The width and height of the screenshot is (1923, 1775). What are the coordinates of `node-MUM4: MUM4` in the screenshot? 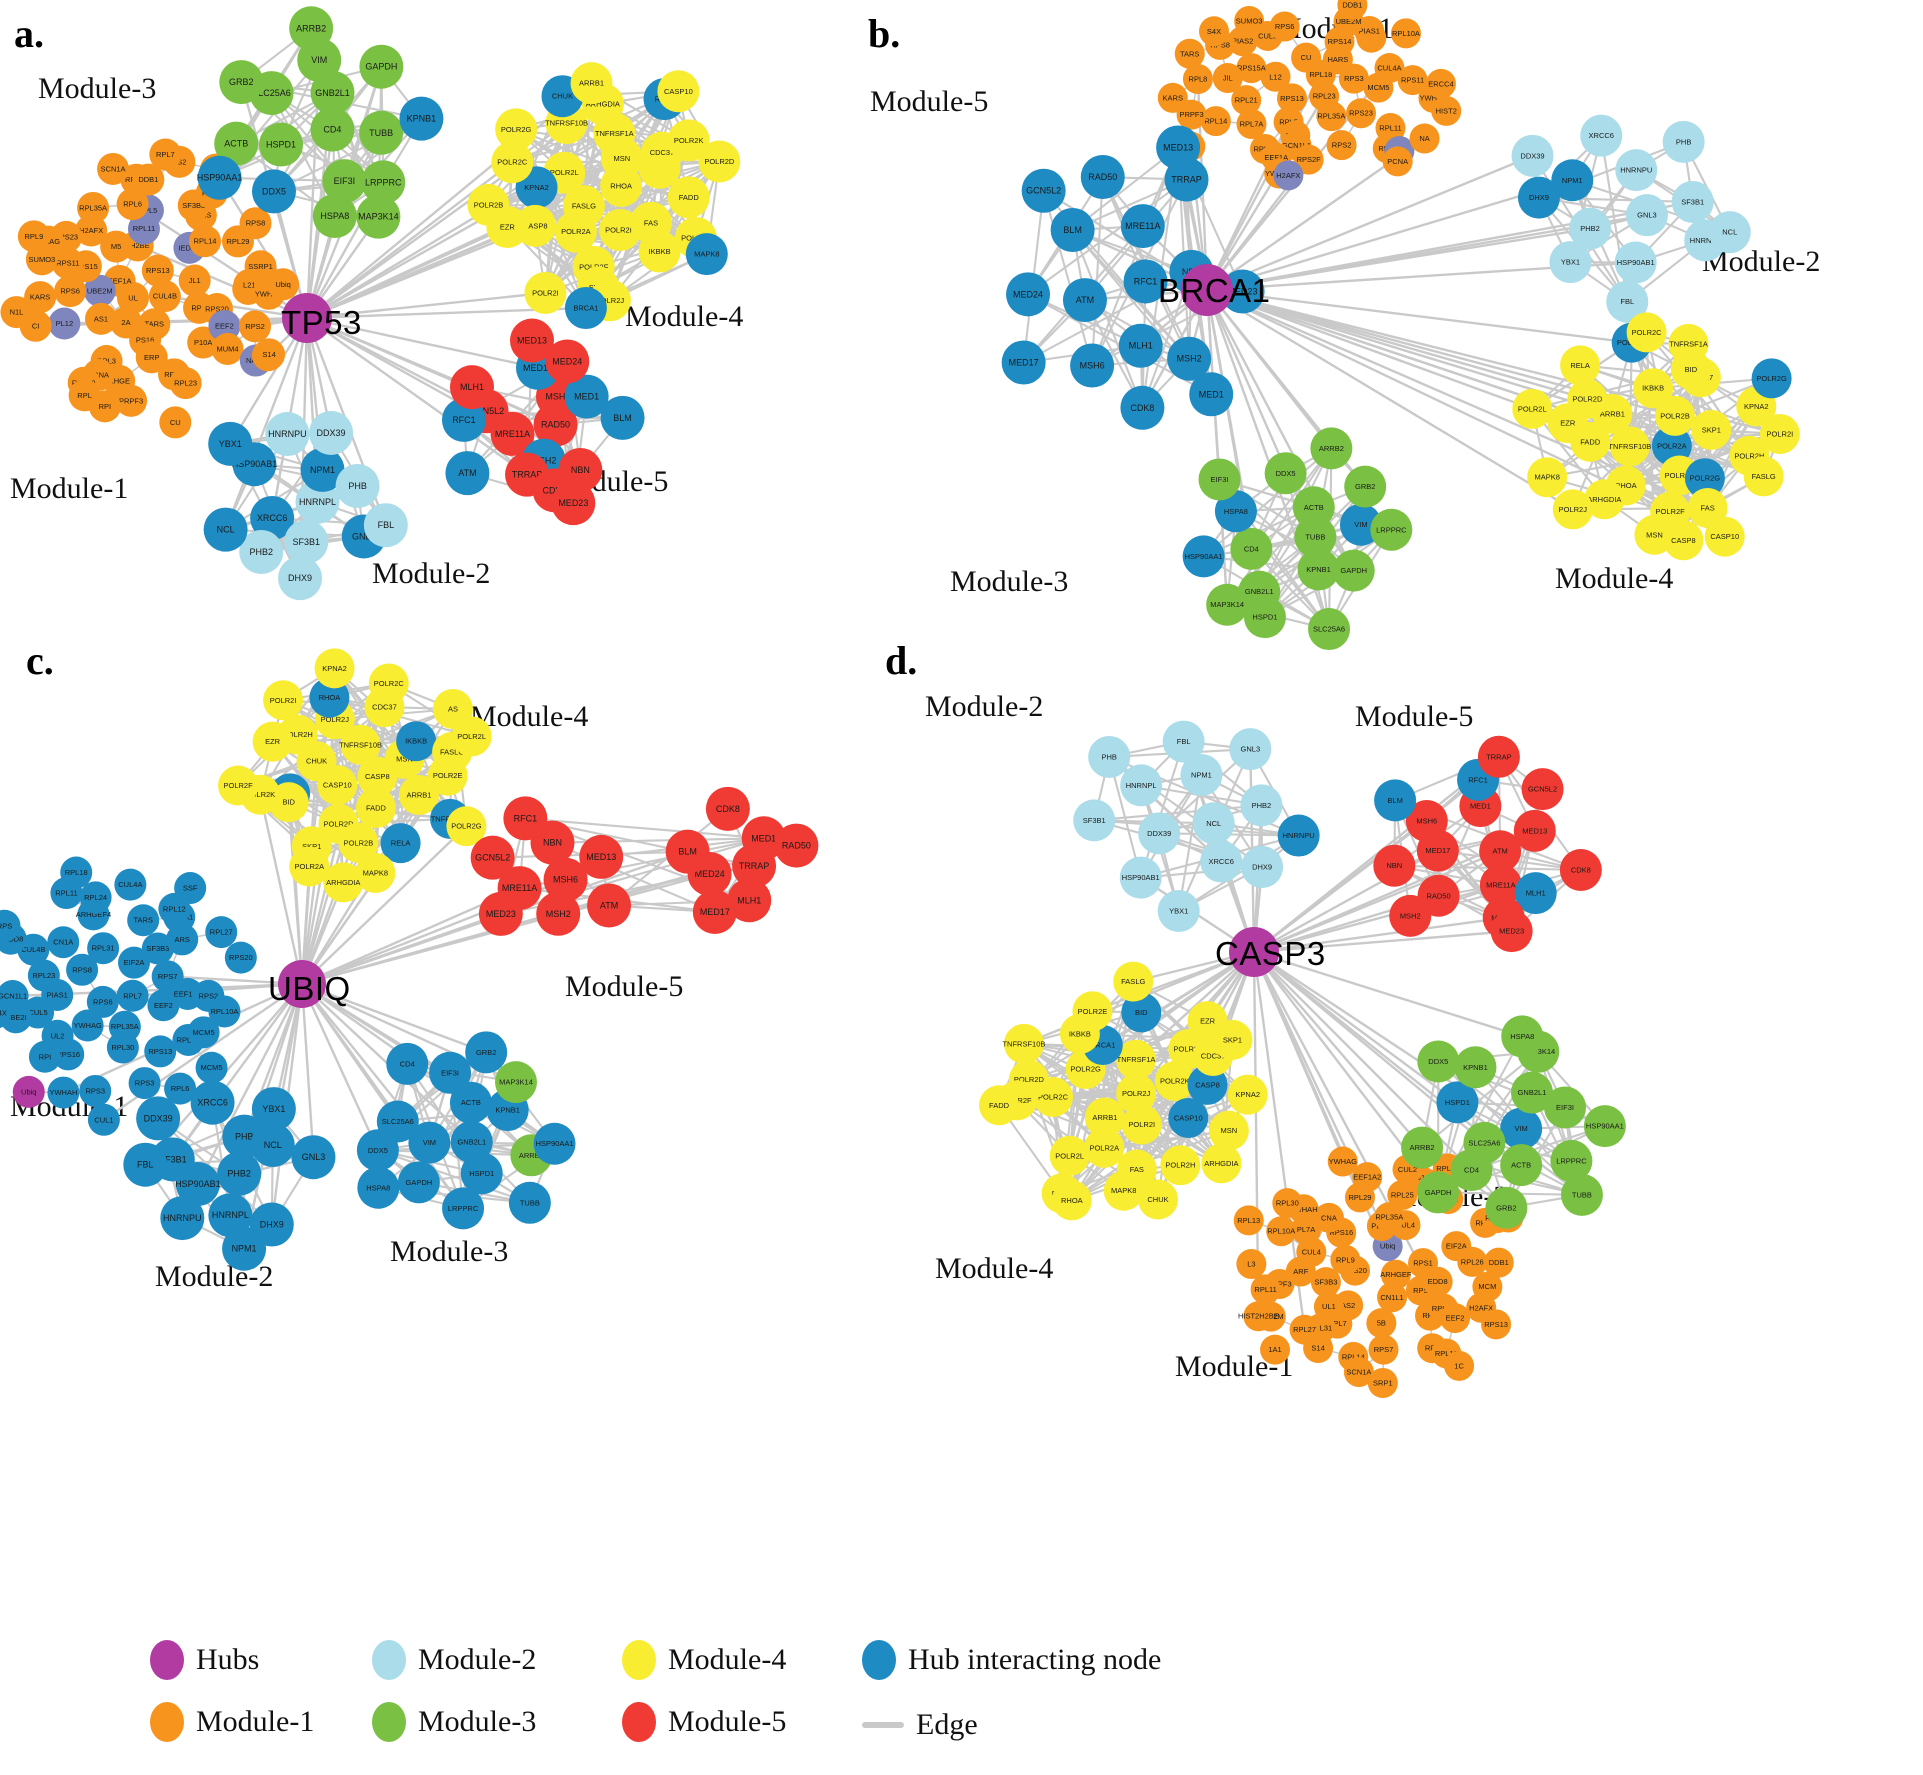 It's located at (227, 348).